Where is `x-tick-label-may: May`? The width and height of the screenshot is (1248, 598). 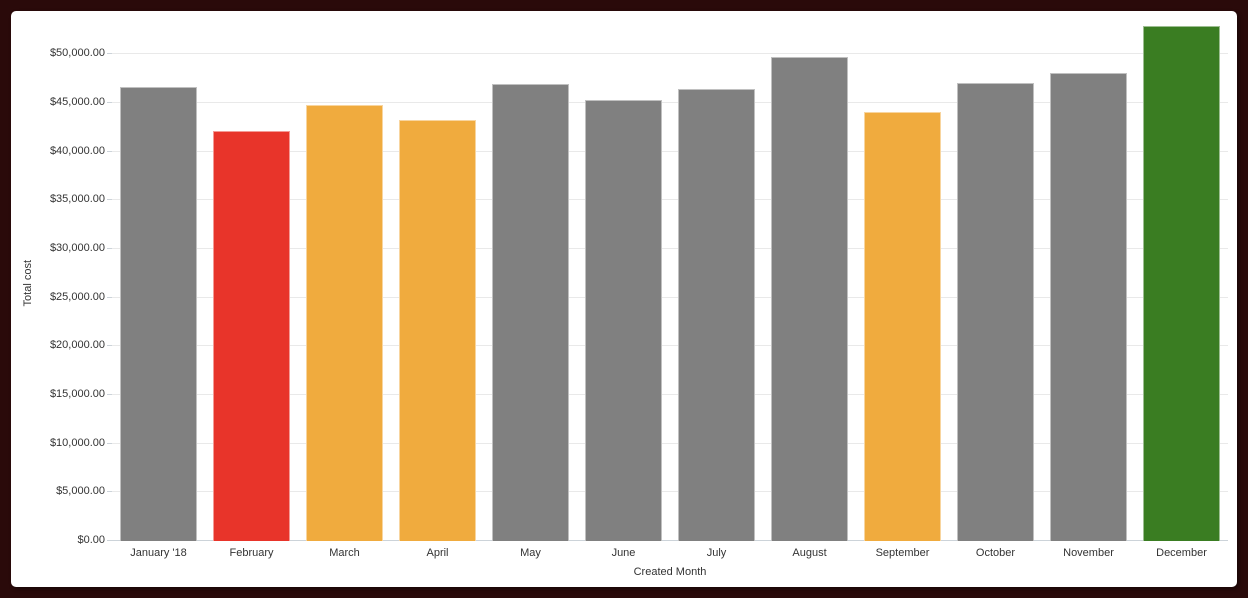 x-tick-label-may: May is located at coordinates (530, 553).